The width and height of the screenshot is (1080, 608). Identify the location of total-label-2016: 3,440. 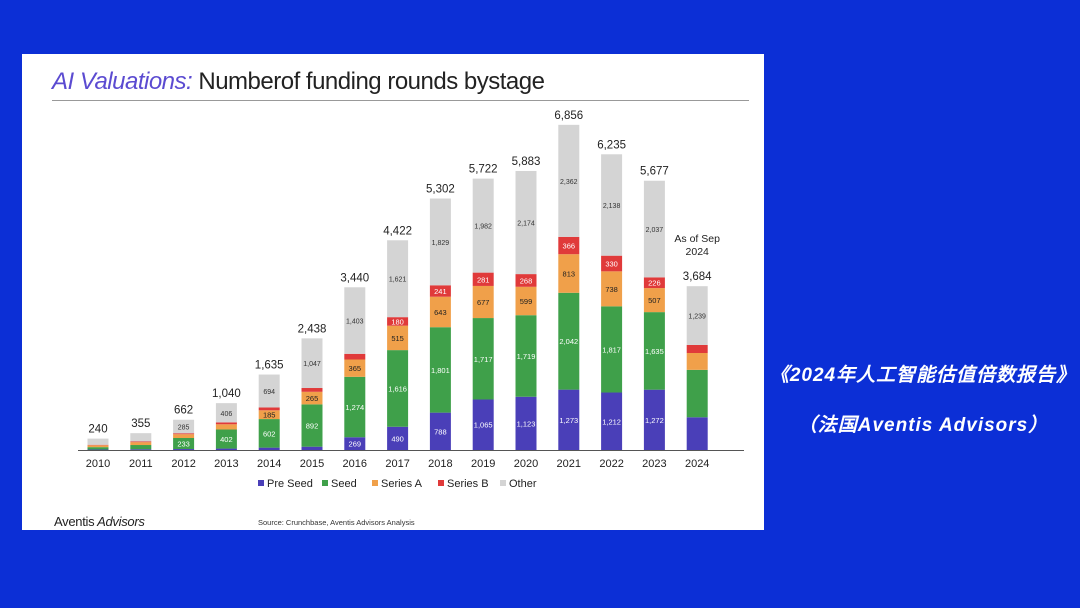
(354, 278).